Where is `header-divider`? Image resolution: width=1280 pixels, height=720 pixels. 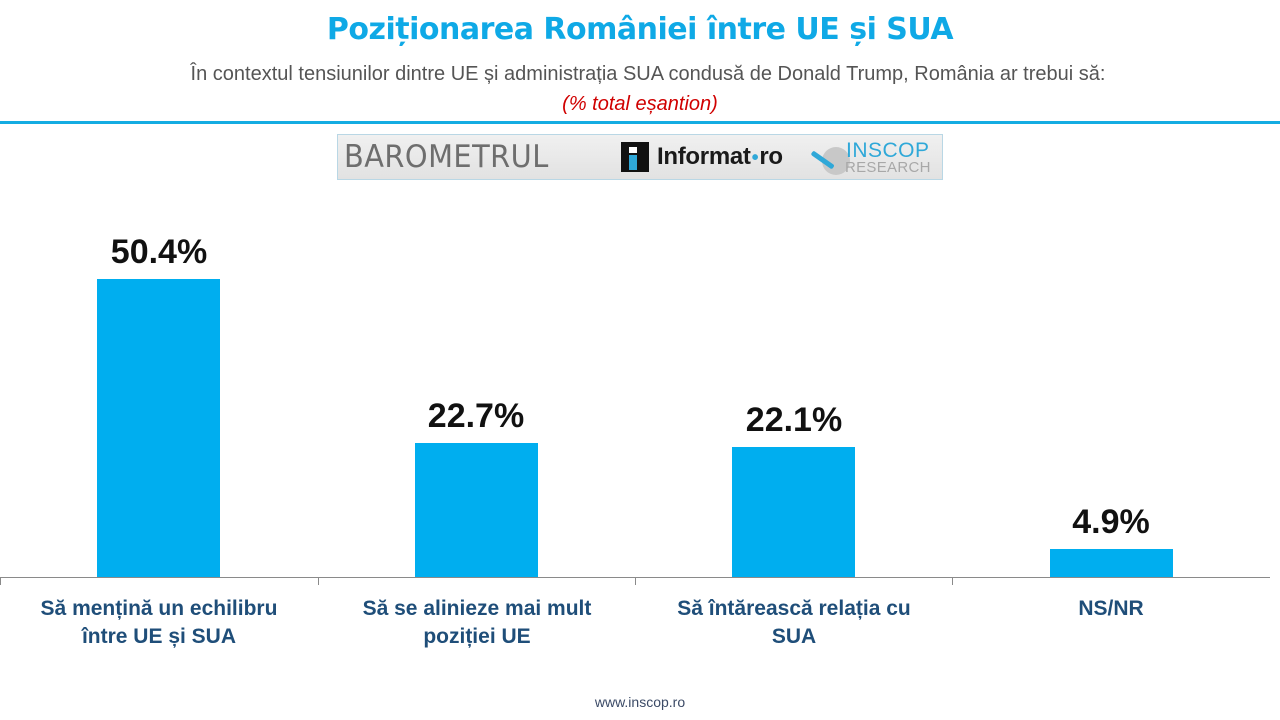
header-divider is located at coordinates (640, 122).